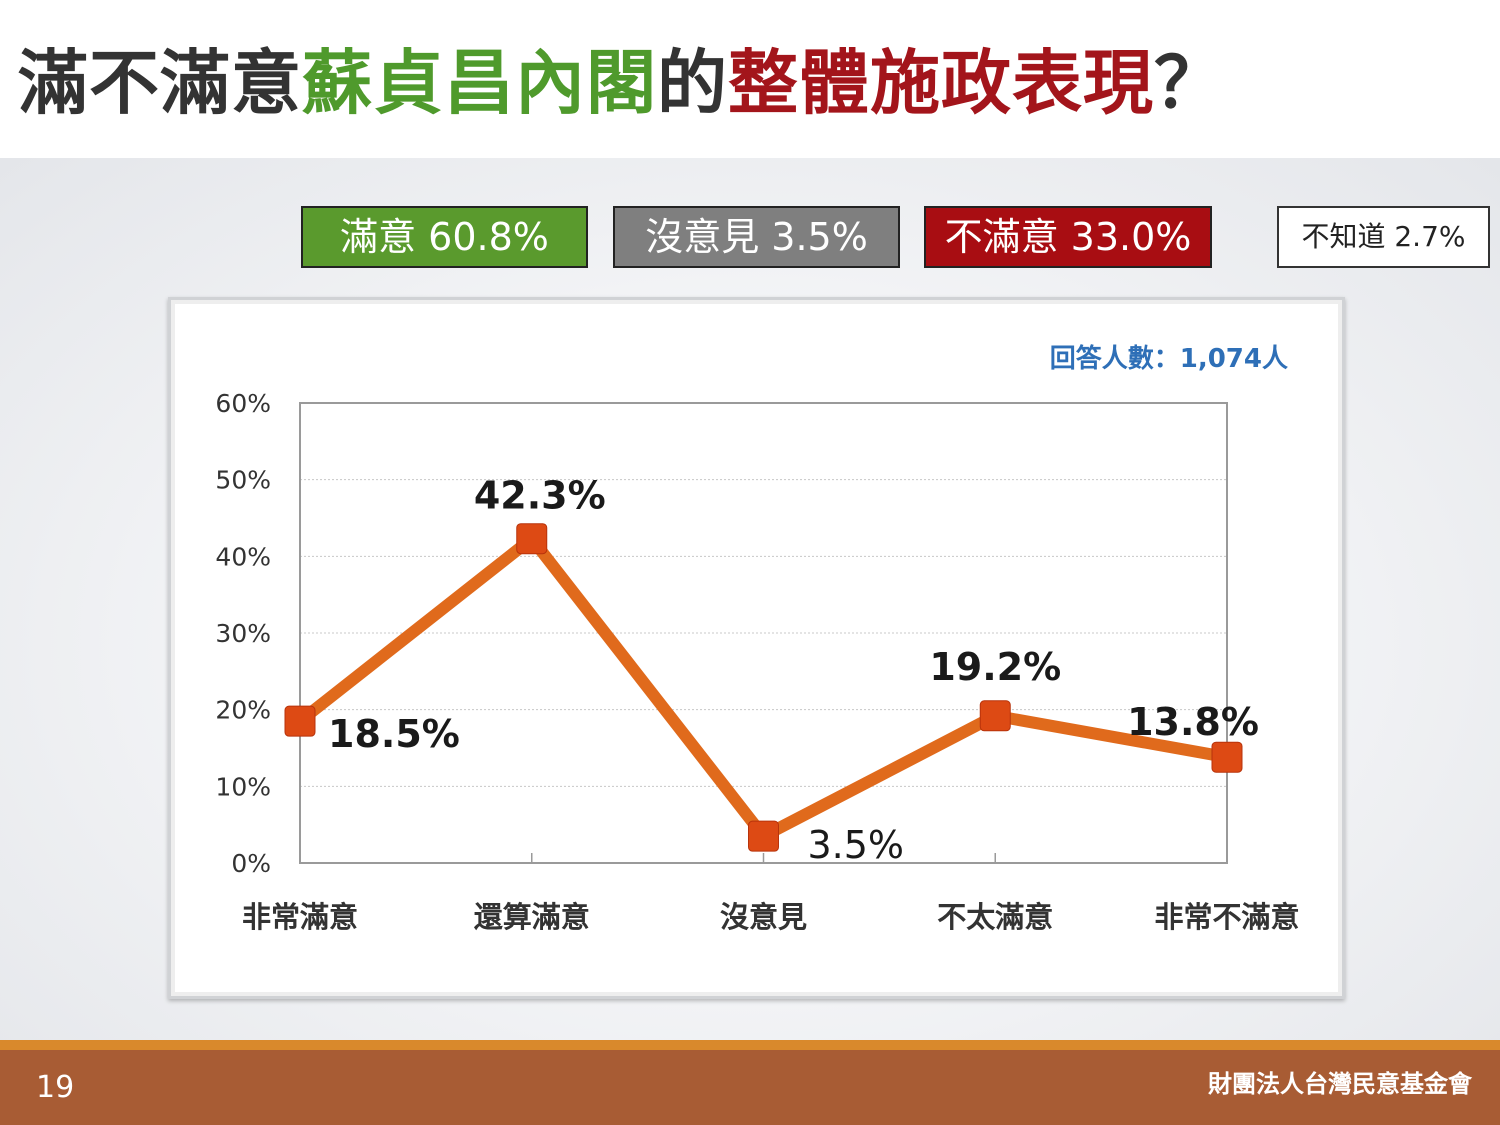  Describe the element at coordinates (1226, 917) in the screenshot. I see `x-category-label: 非常不滿意` at that location.